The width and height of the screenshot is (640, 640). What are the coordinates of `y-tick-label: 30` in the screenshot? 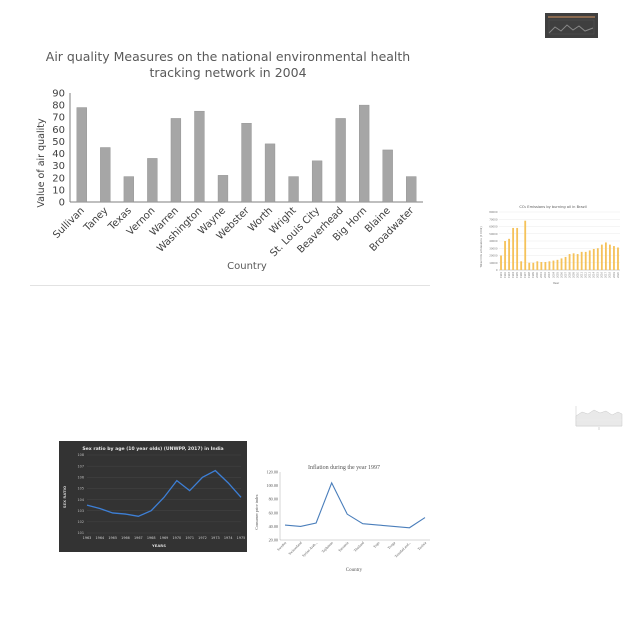 It's located at (58, 166).